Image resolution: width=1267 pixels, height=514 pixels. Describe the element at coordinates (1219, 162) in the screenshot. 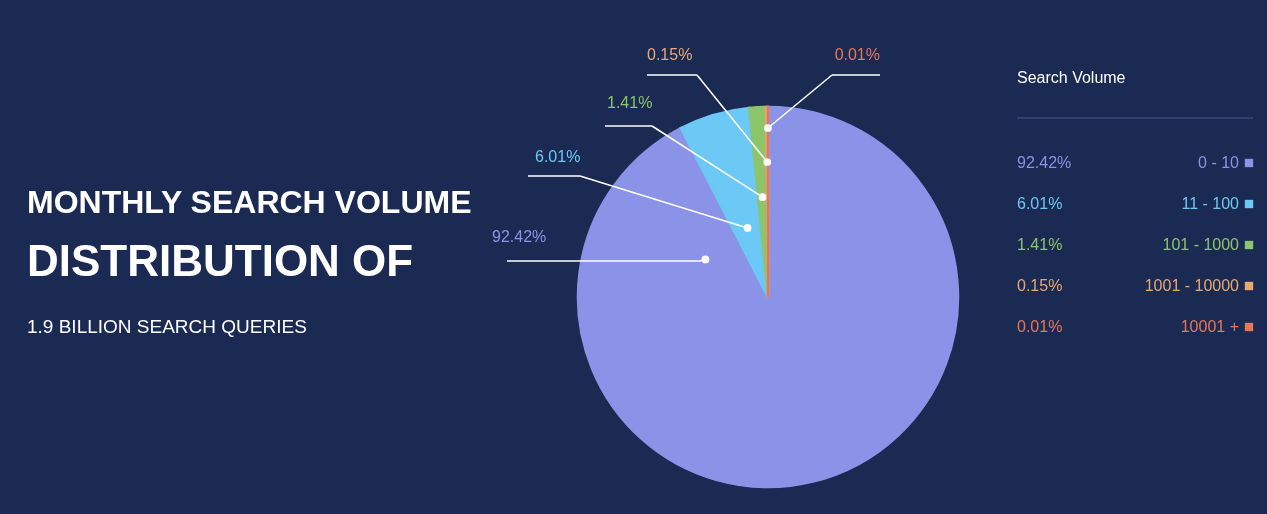

I see `legend-label: 0 - 10` at that location.